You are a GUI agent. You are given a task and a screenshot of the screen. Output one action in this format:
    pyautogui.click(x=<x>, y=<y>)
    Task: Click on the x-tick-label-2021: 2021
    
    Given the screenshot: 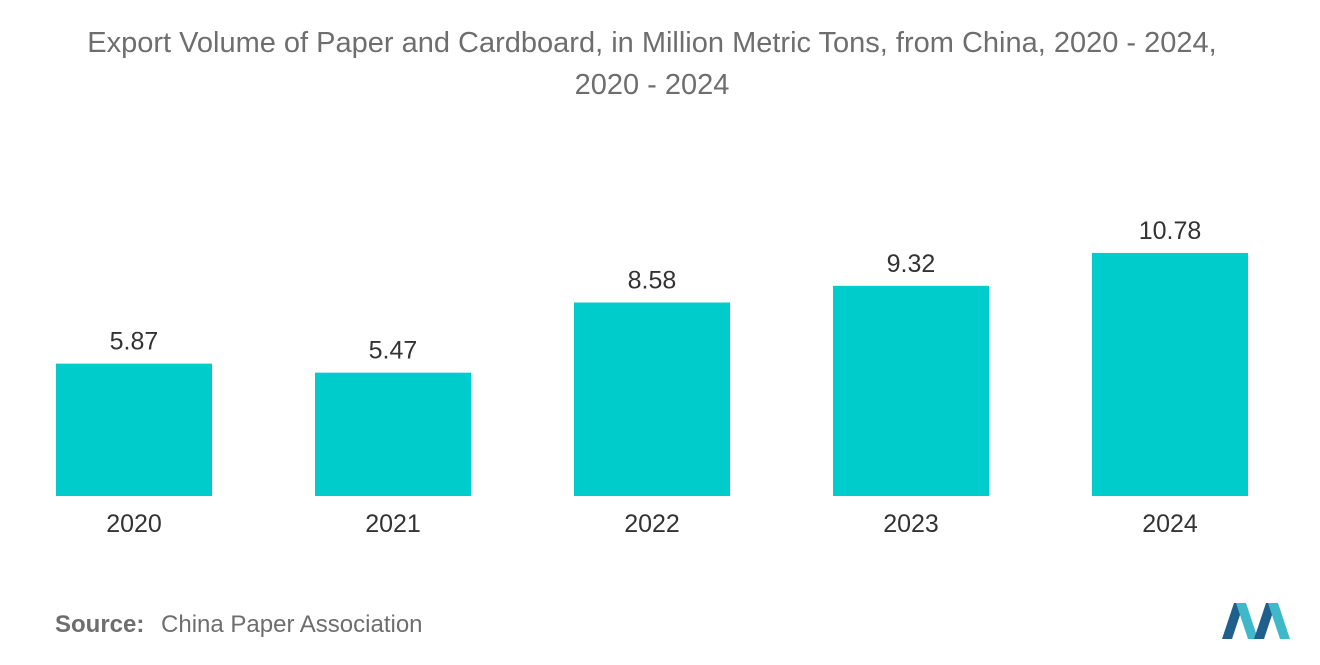 What is the action you would take?
    pyautogui.click(x=393, y=524)
    